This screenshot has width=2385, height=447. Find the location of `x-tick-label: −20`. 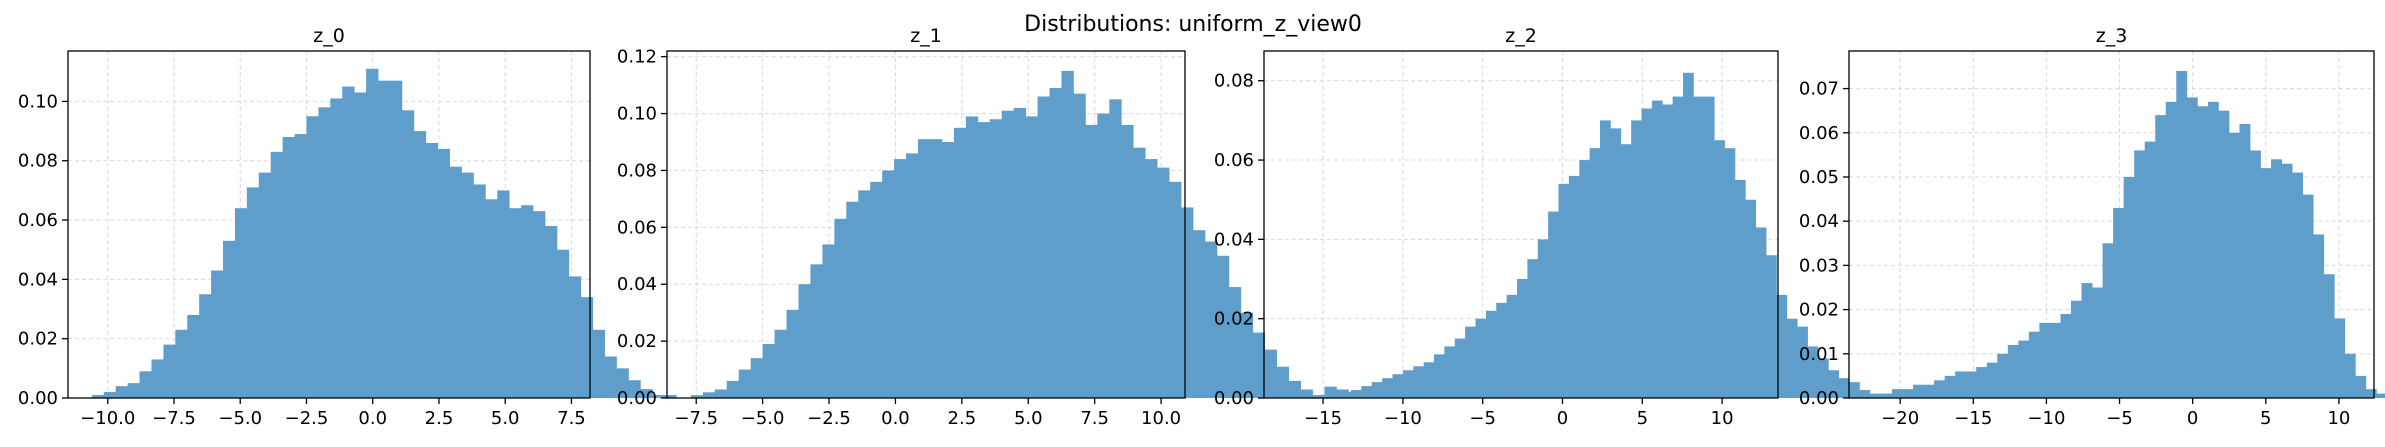

x-tick-label: −20 is located at coordinates (1900, 418).